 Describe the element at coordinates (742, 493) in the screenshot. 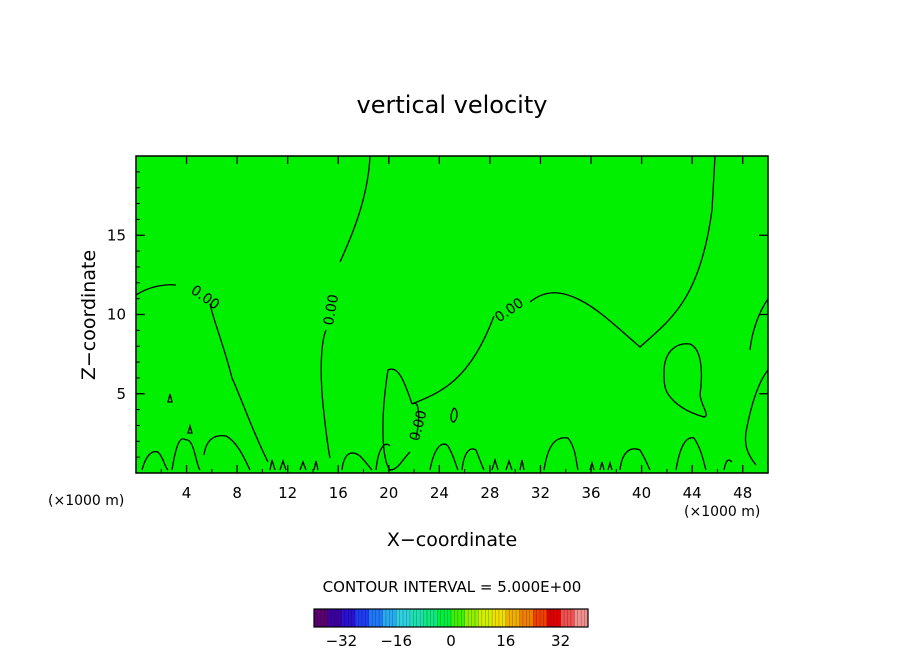

I see `x-tick-label: 48` at that location.